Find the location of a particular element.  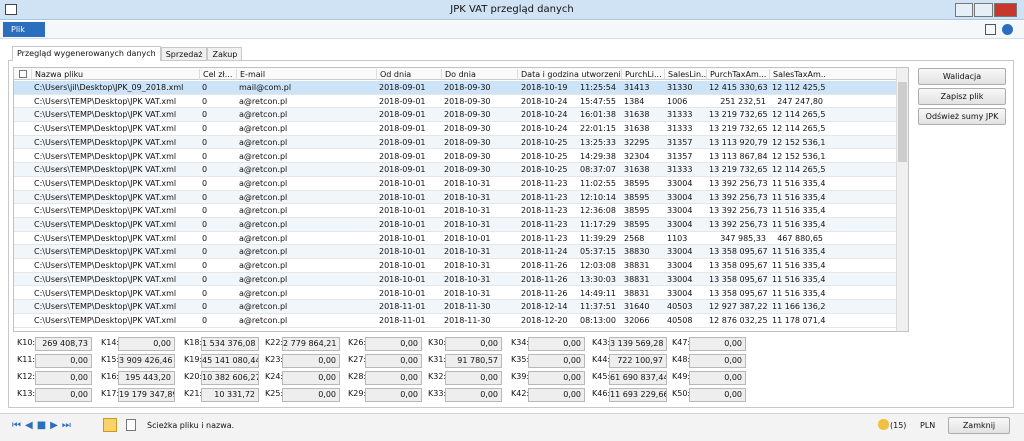

cell: 13:25:33 is located at coordinates (598, 142).